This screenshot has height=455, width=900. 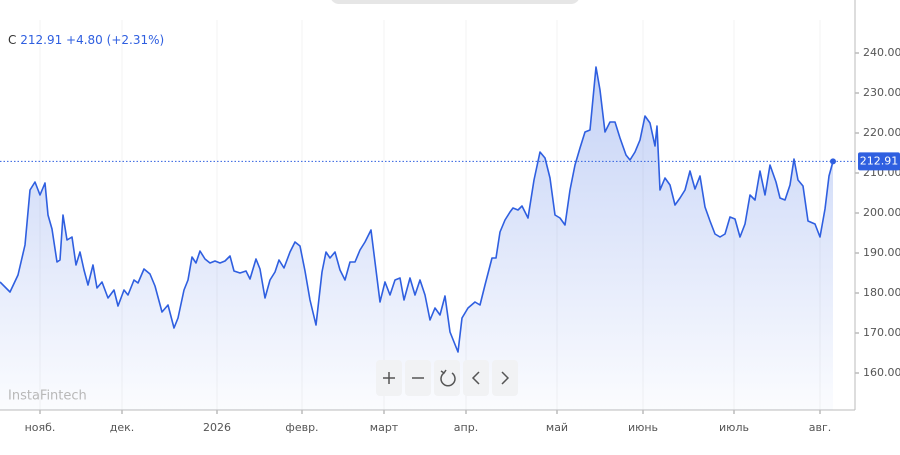 I want to click on last-point, so click(x=833, y=161).